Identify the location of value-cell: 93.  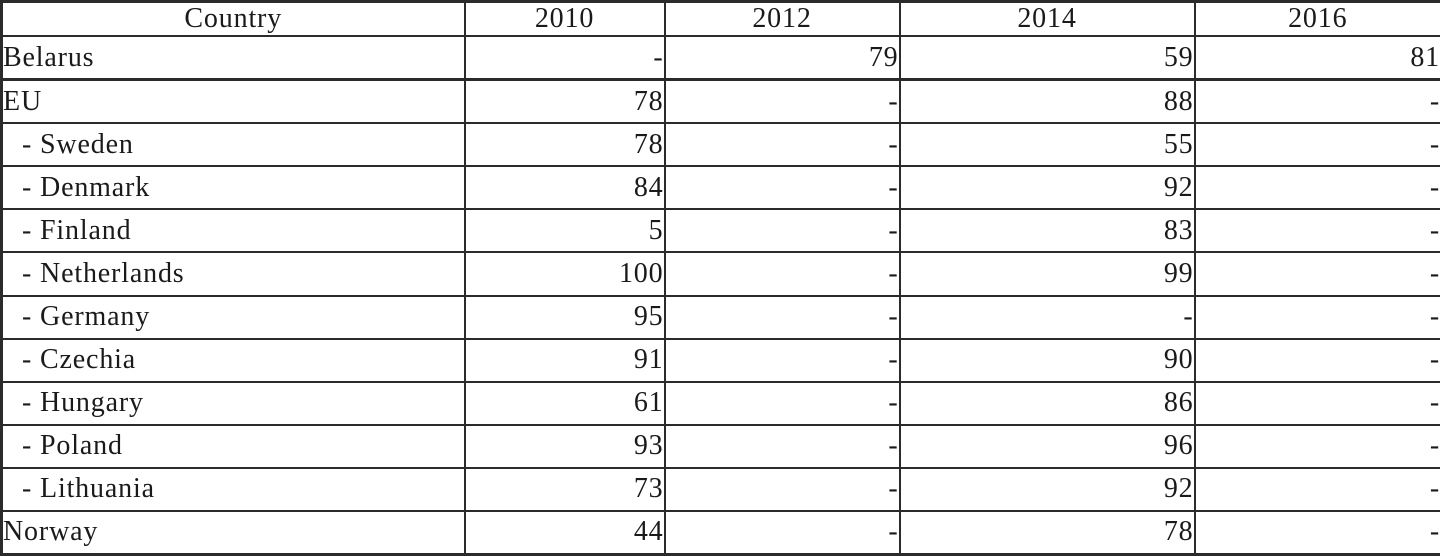
(564, 446).